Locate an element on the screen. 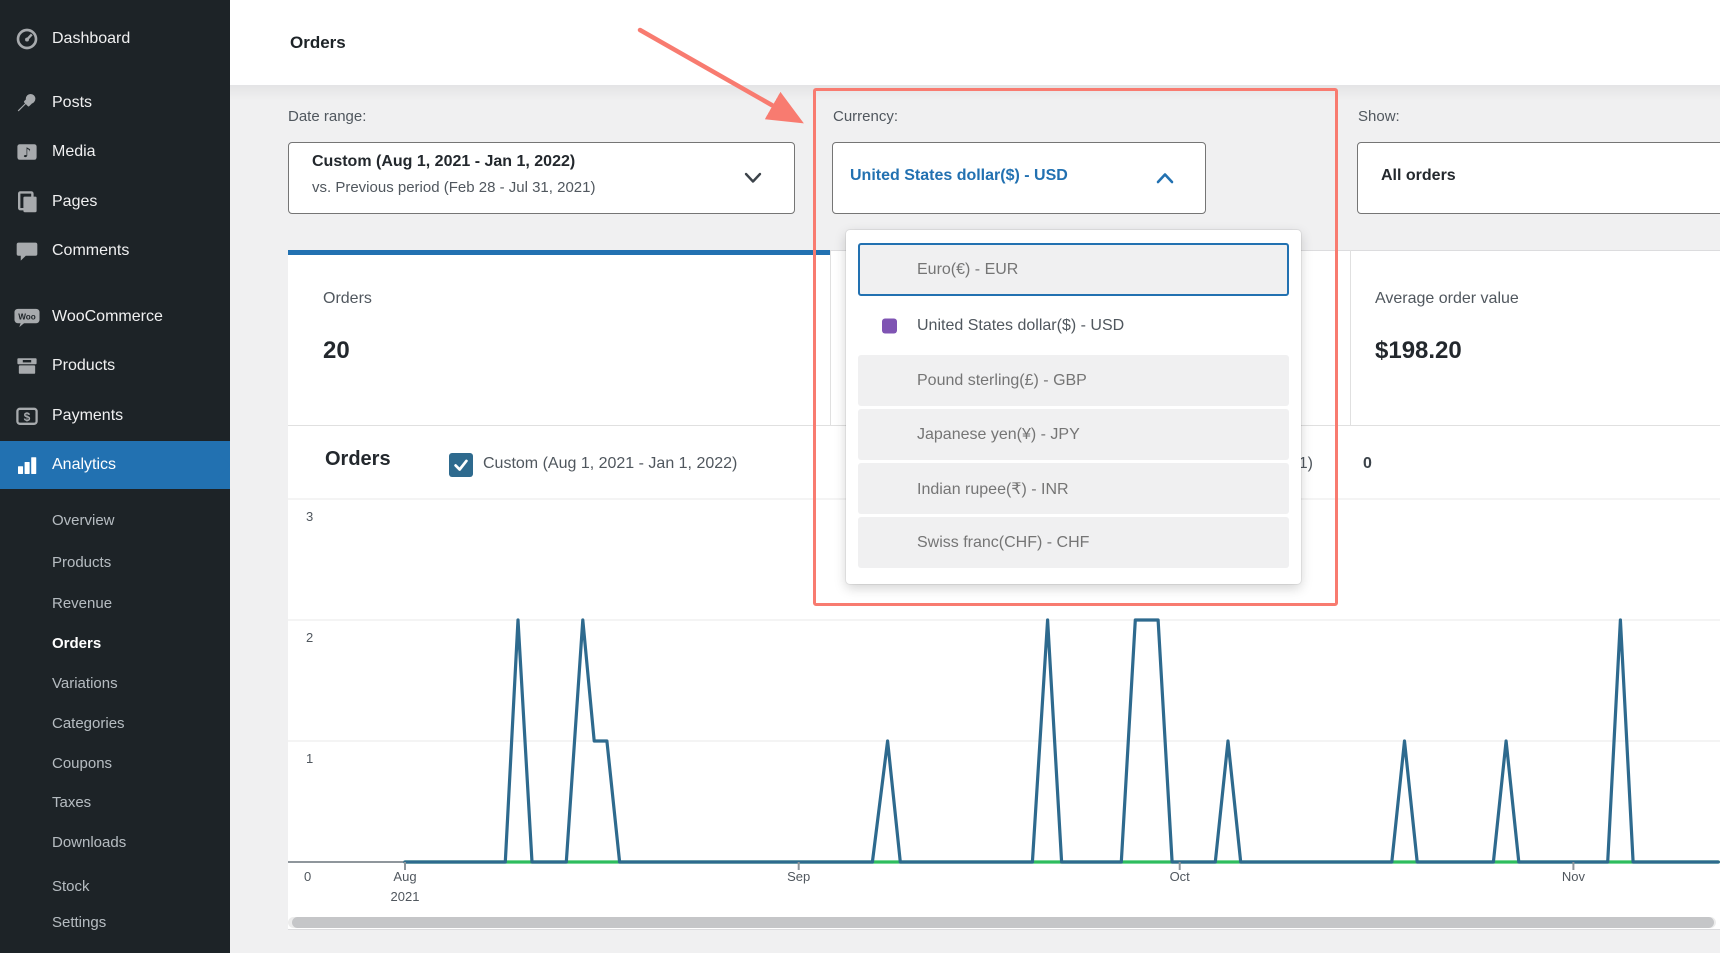  subitem-label: Overview is located at coordinates (83, 520).